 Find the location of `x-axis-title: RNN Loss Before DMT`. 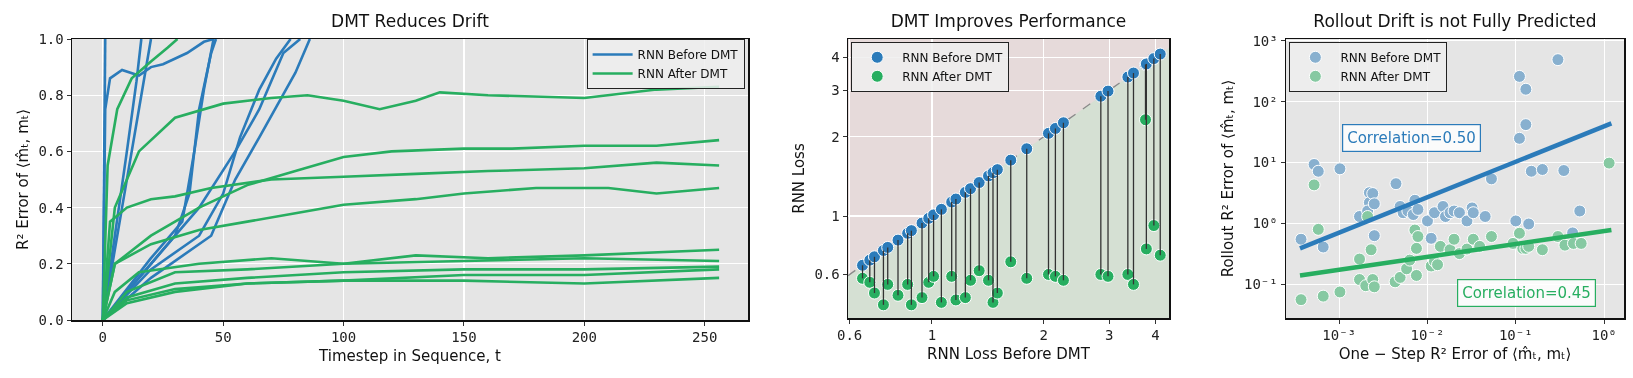

x-axis-title: RNN Loss Before DMT is located at coordinates (1009, 354).